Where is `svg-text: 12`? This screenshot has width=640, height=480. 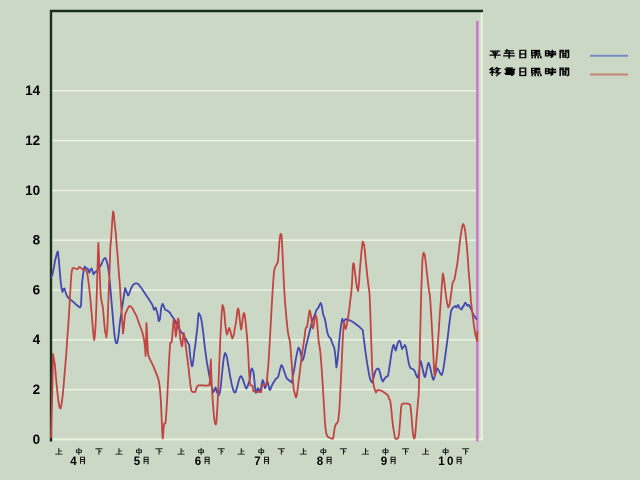
svg-text: 12 is located at coordinates (32, 140).